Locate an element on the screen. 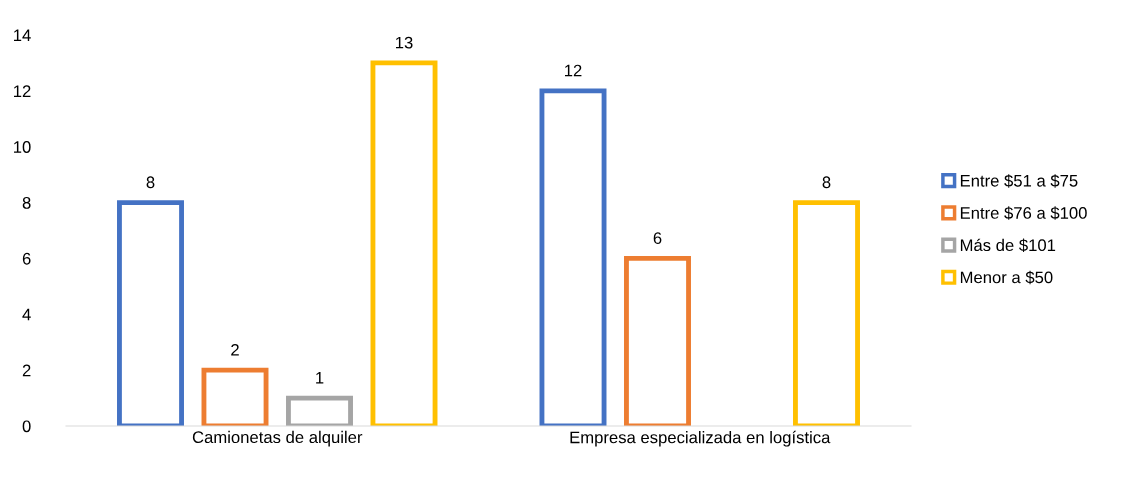 The height and width of the screenshot is (478, 1136). legend-label: Menor a $50 is located at coordinates (1006, 277).